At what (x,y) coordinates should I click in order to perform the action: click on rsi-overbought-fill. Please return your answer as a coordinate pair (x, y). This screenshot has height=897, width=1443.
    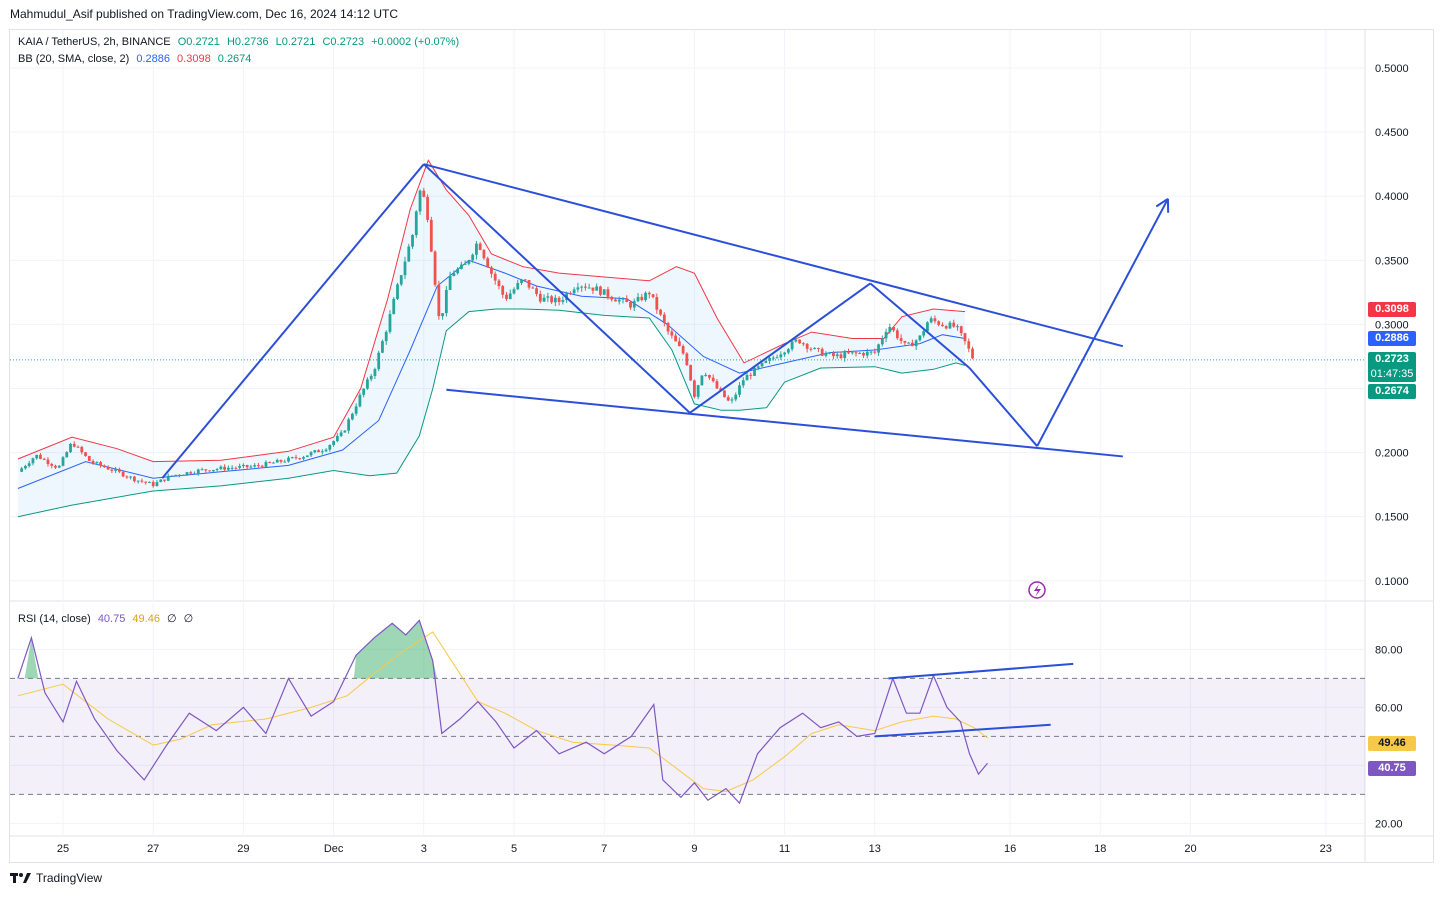
    Looking at the image, I should click on (395, 649).